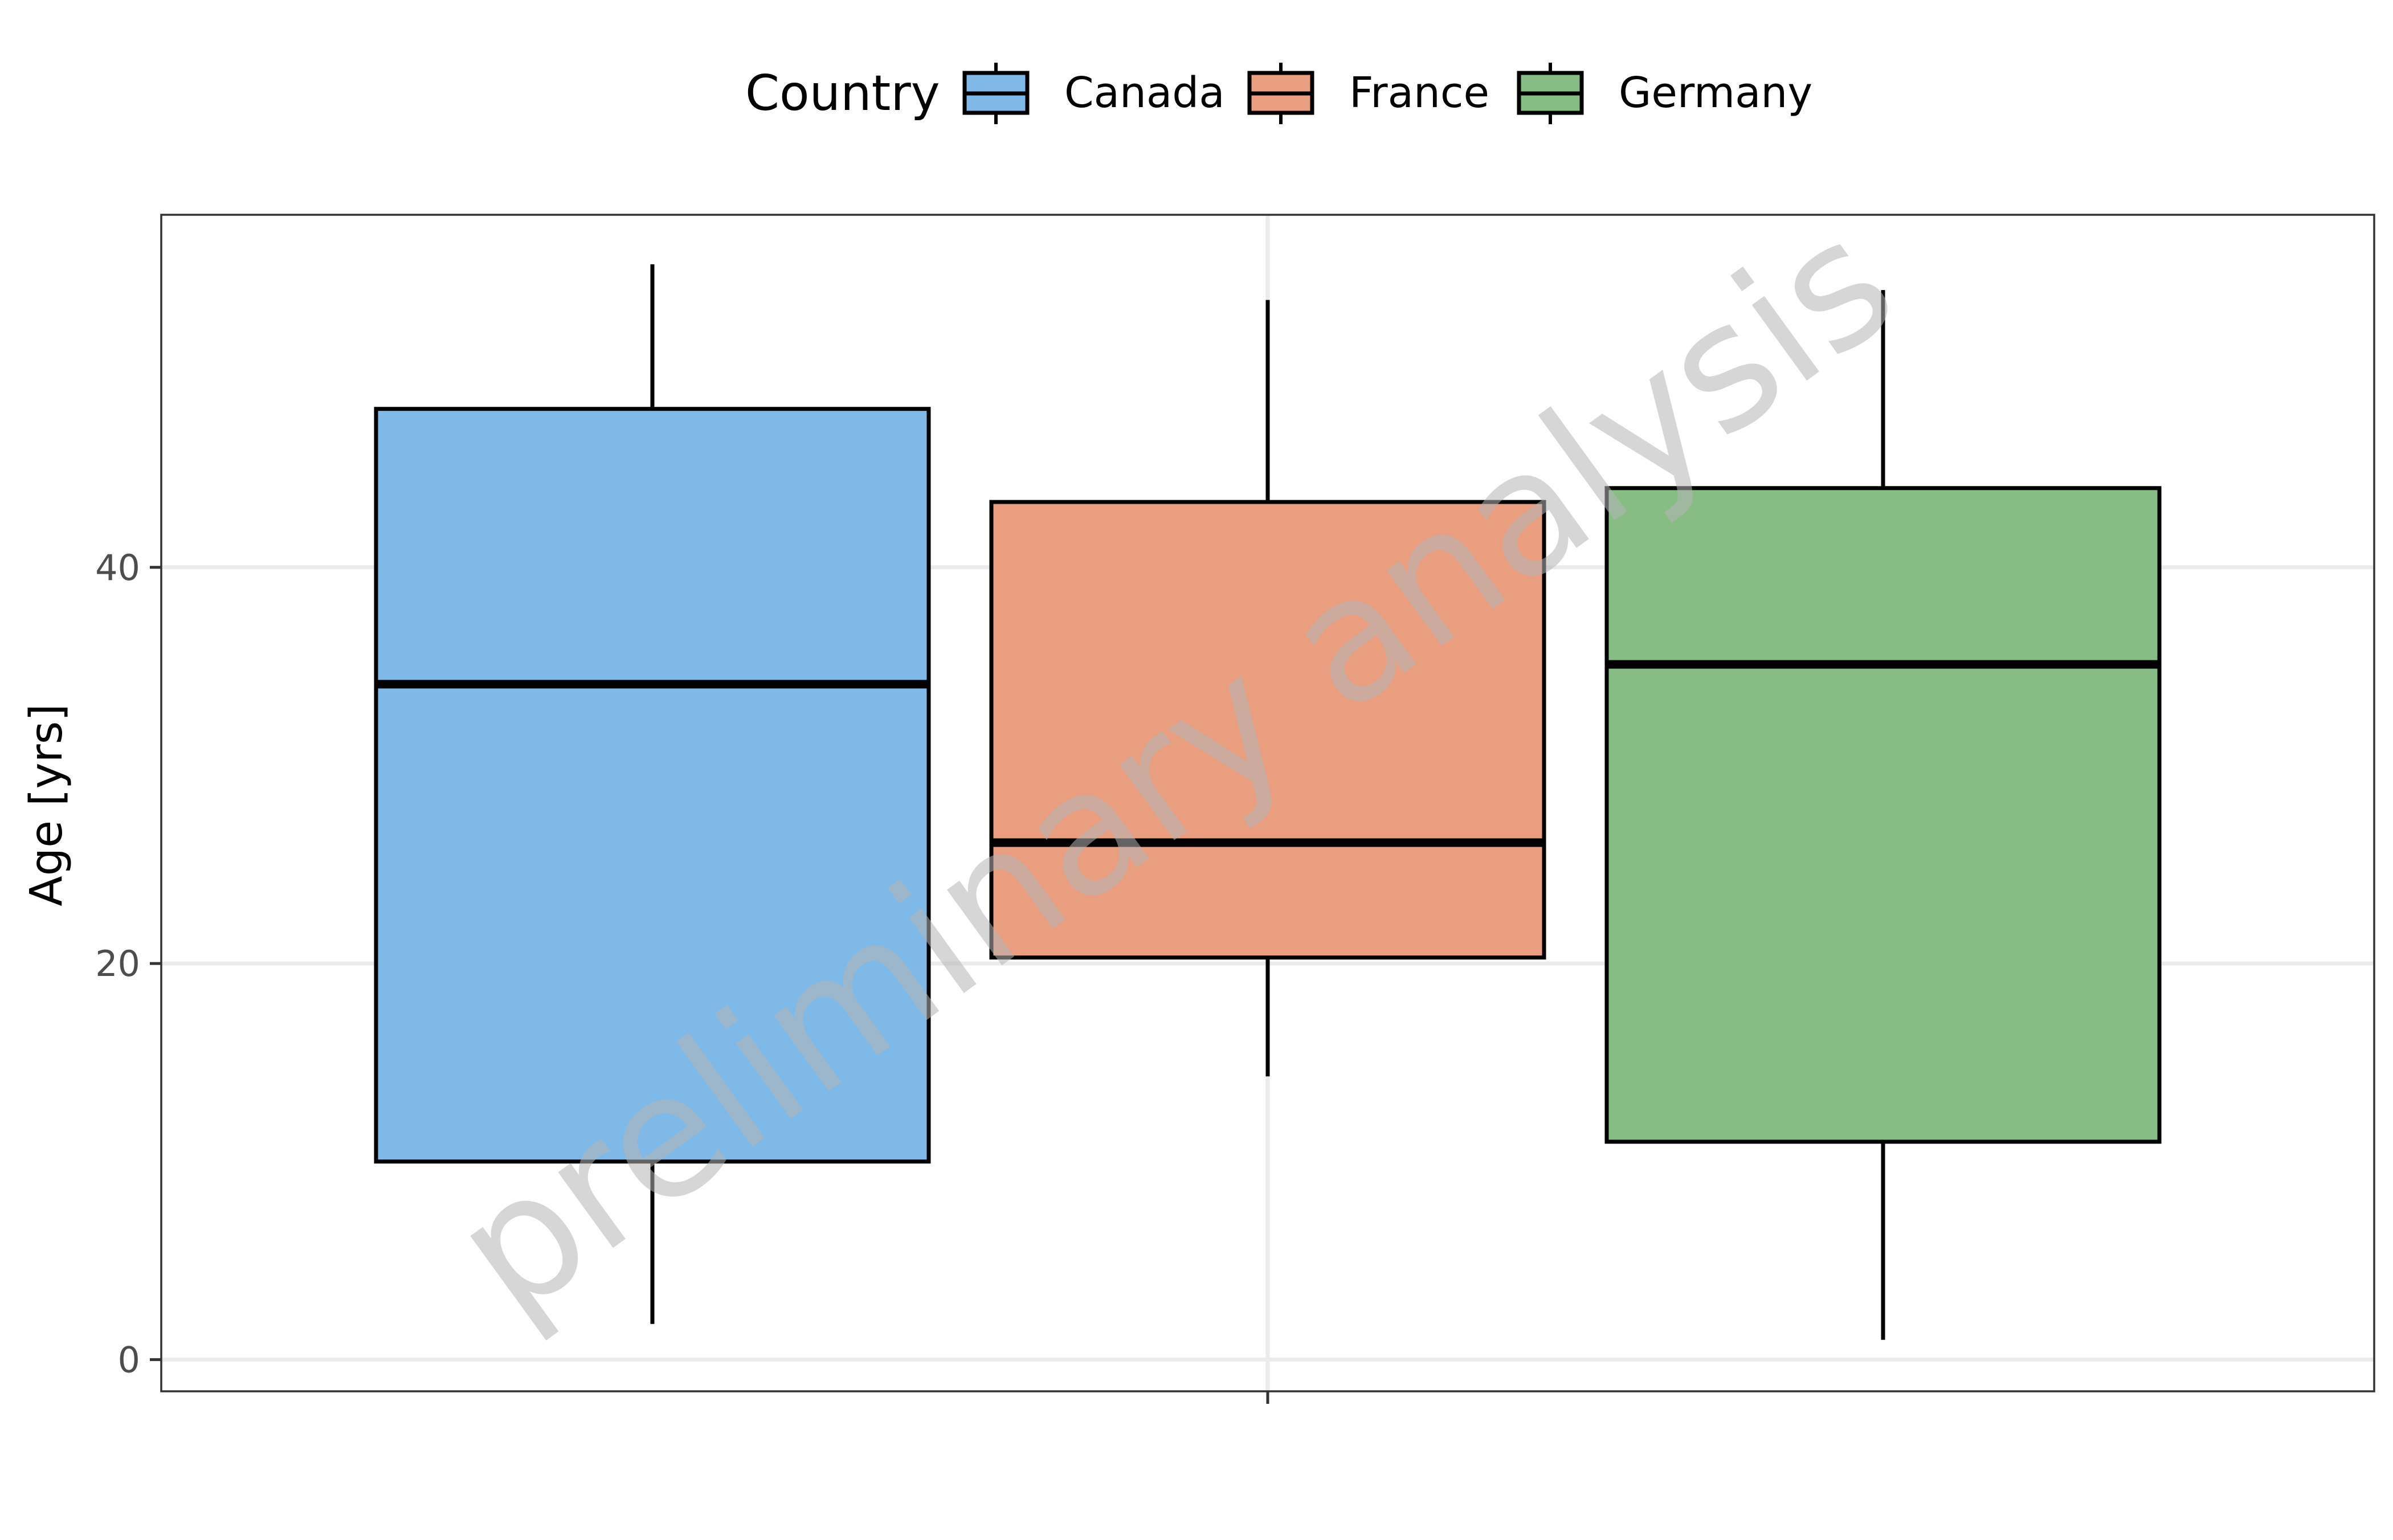  I want to click on legend-label: Canada, so click(1144, 92).